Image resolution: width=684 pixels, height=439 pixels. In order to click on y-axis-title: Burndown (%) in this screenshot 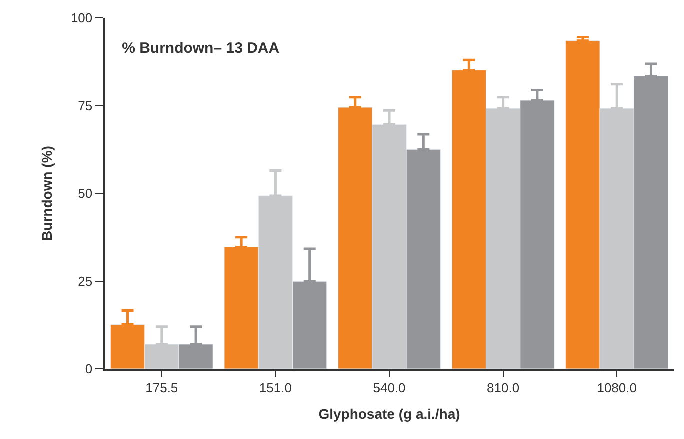, I will do `click(47, 193)`.